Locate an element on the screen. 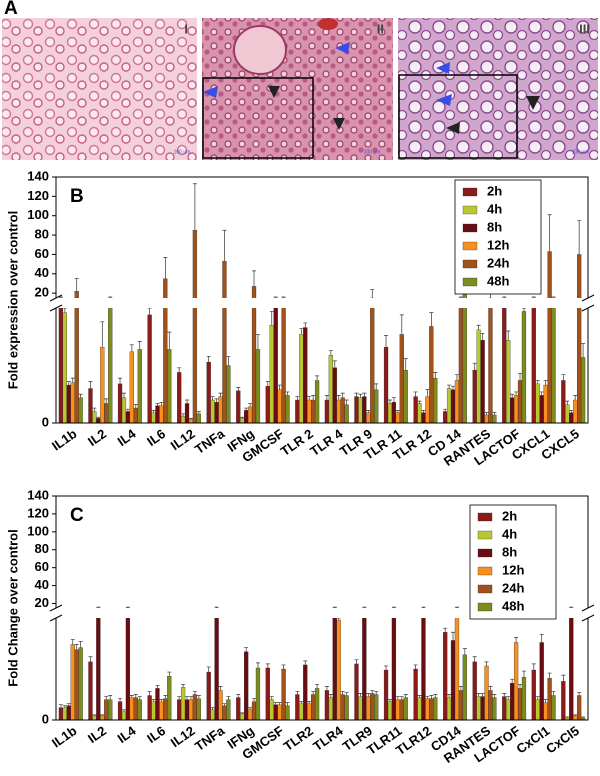 Image resolution: width=600 pixels, height=776 pixels. y-tick-label: 80 is located at coordinates (42, 548).